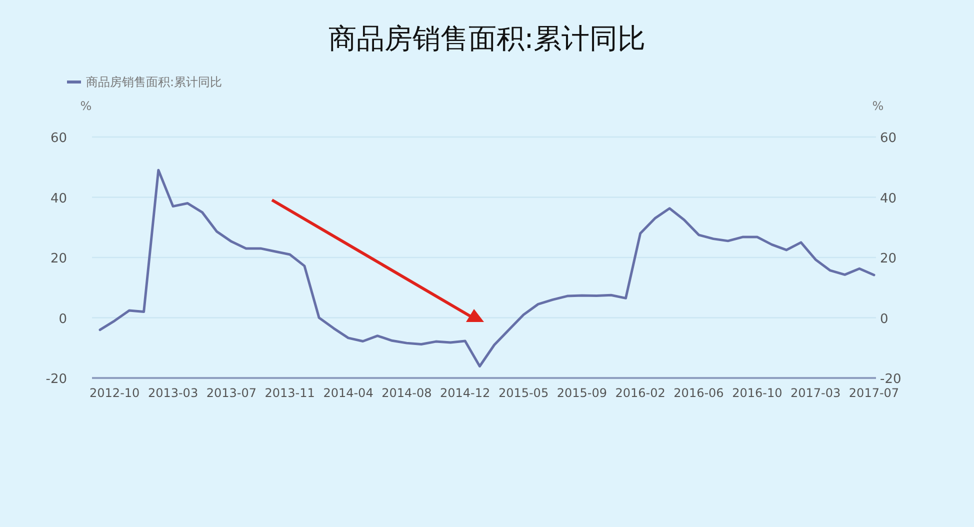  What do you see at coordinates (465, 393) in the screenshot?
I see `x-tick-label: 2014-12` at bounding box center [465, 393].